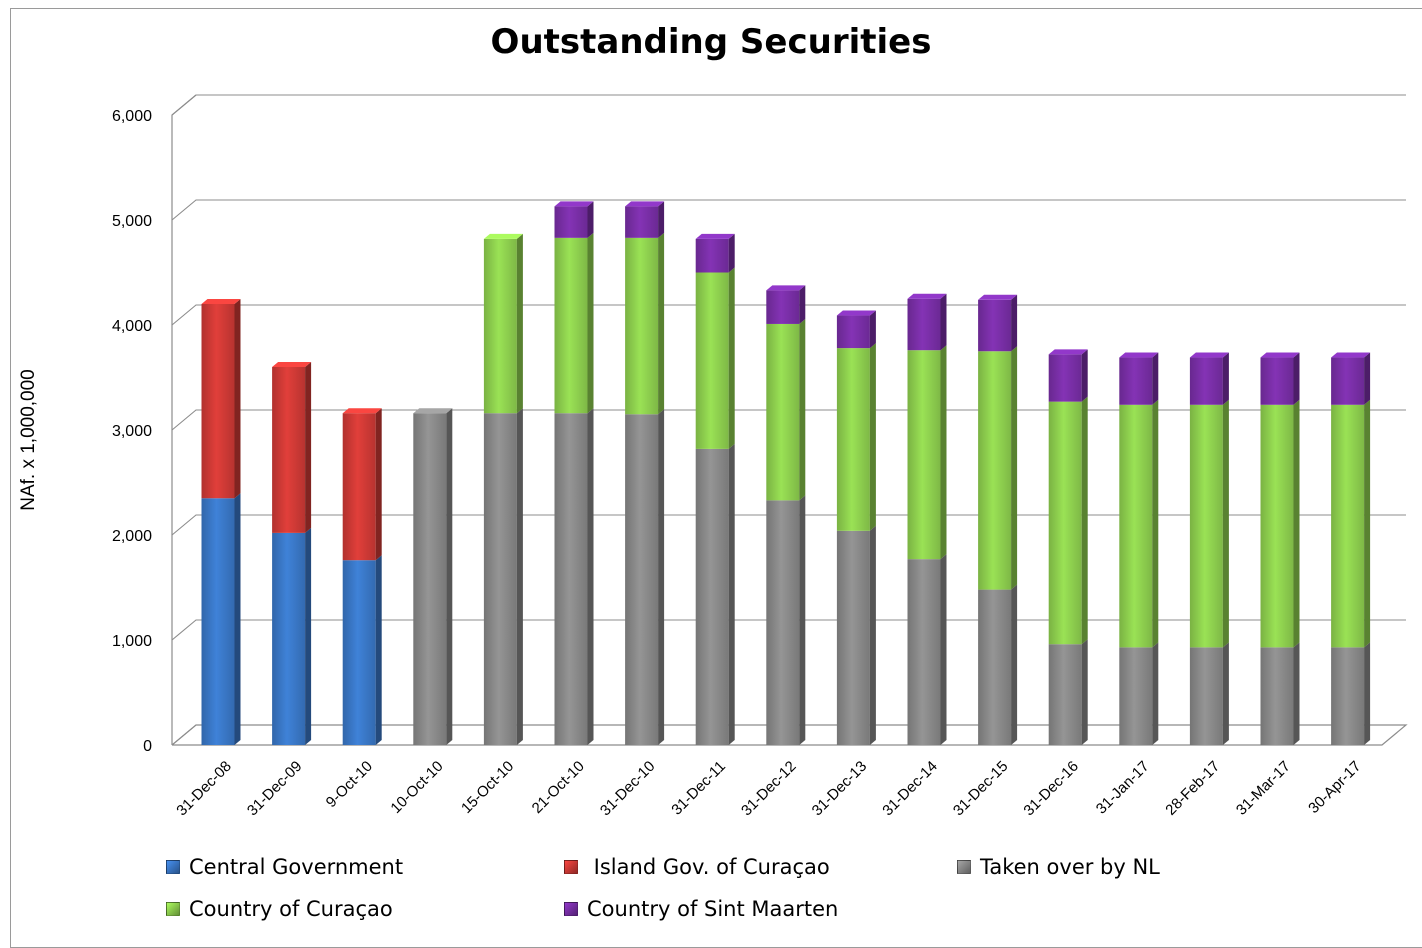  Describe the element at coordinates (416, 787) in the screenshot. I see `x-tick-label: 10-Oct-10` at that location.